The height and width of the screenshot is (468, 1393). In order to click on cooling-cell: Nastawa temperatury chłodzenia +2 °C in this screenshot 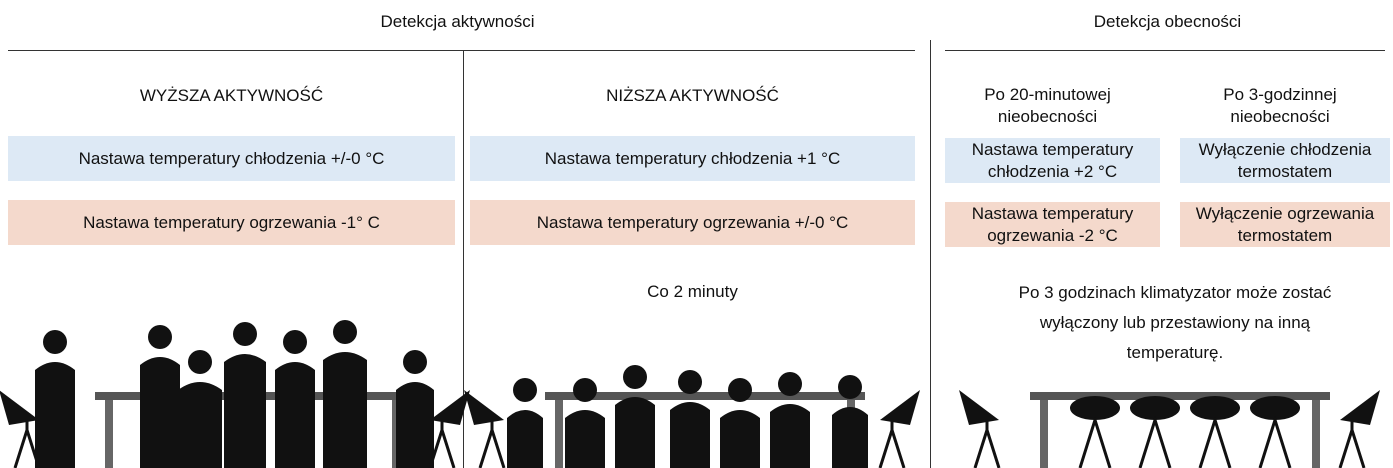, I will do `click(1052, 160)`.